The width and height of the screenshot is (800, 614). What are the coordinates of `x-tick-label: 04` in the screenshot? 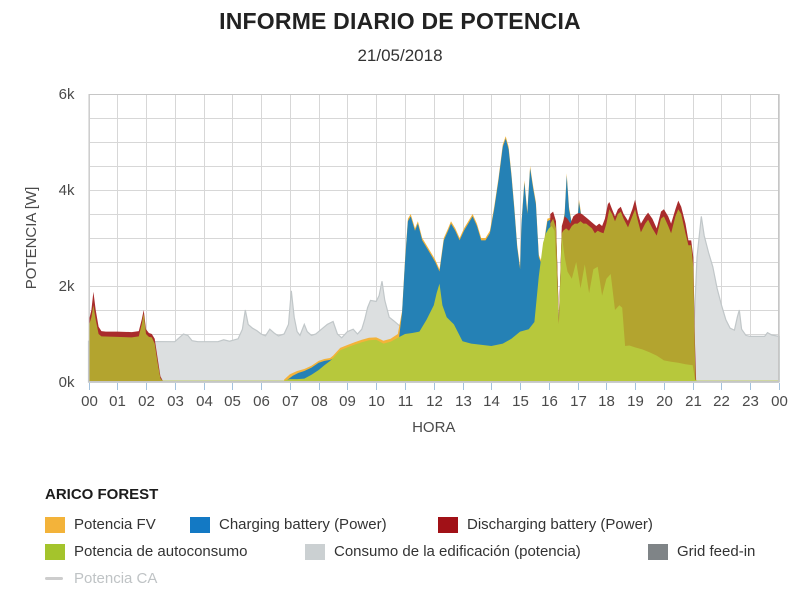 It's located at (204, 401).